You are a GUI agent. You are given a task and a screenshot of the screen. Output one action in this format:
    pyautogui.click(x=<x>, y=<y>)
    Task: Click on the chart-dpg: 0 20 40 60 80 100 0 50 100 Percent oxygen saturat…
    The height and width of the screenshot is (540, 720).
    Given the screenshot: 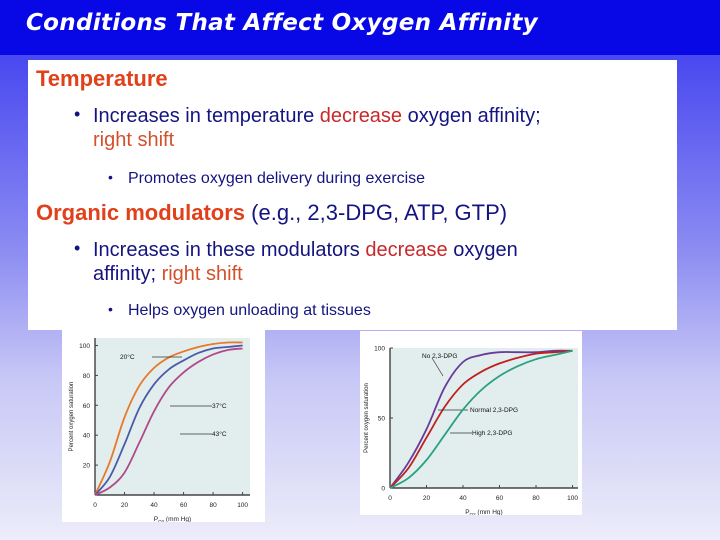 What is the action you would take?
    pyautogui.click(x=471, y=424)
    